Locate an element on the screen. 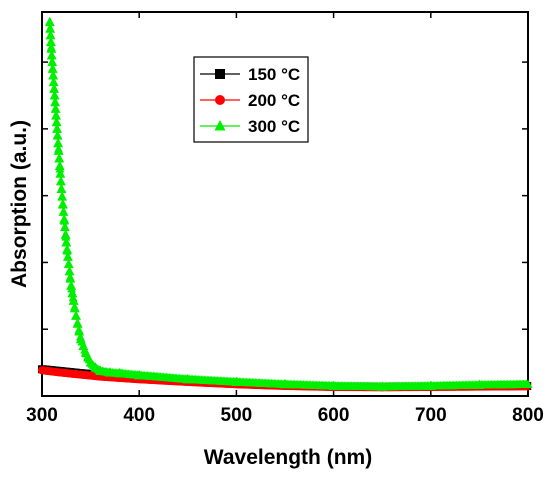 The image size is (550, 478). y-axis-title: Absorption (a.u.) is located at coordinates (19, 204).